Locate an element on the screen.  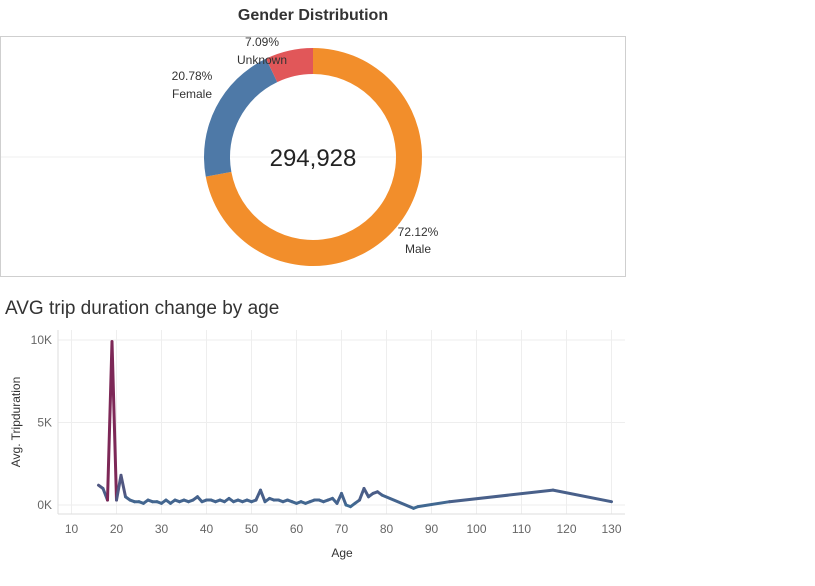
y-tick-label: 5K is located at coordinates (44, 423).